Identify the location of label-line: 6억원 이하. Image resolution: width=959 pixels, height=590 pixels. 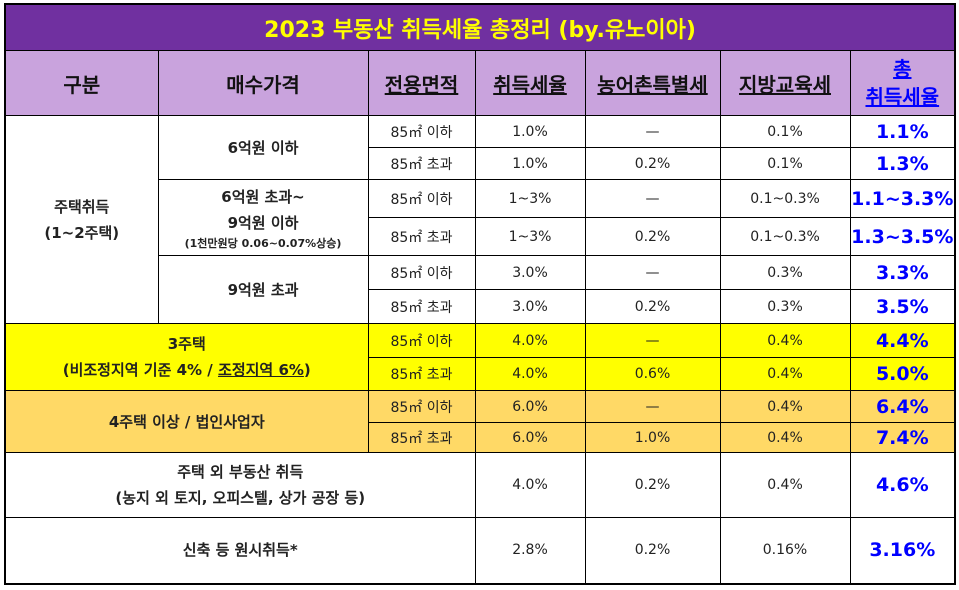
(263, 147).